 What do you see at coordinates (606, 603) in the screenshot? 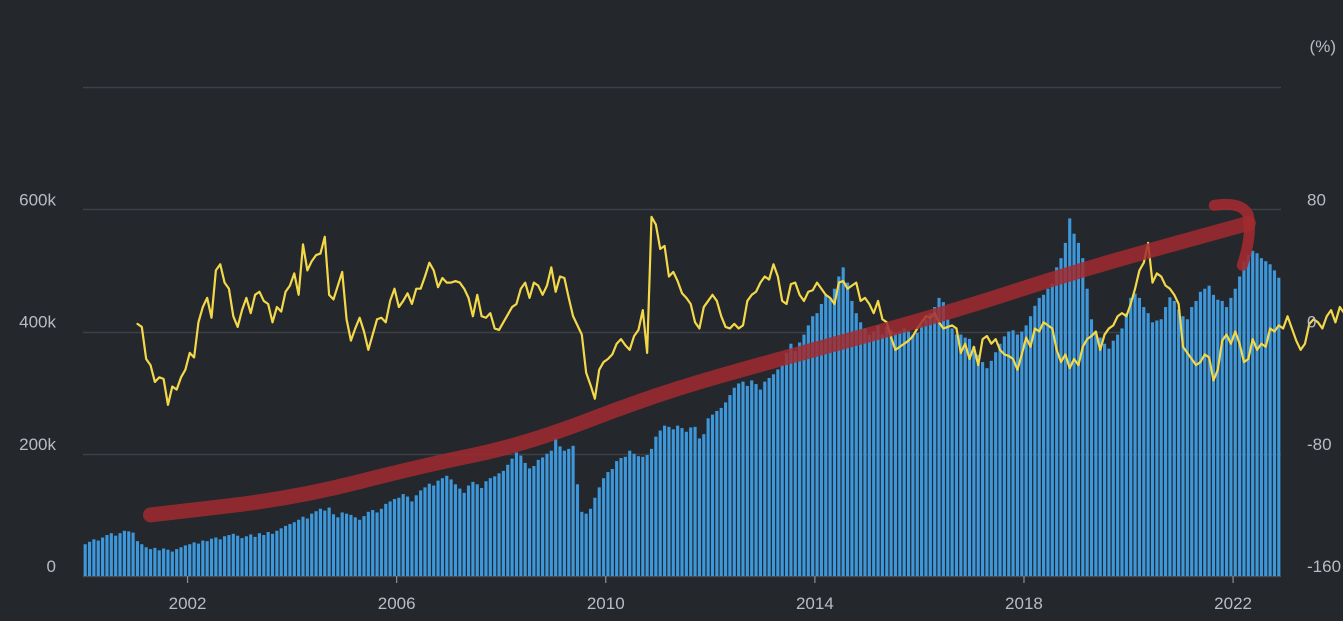
I see `x-tick-label: 2010` at bounding box center [606, 603].